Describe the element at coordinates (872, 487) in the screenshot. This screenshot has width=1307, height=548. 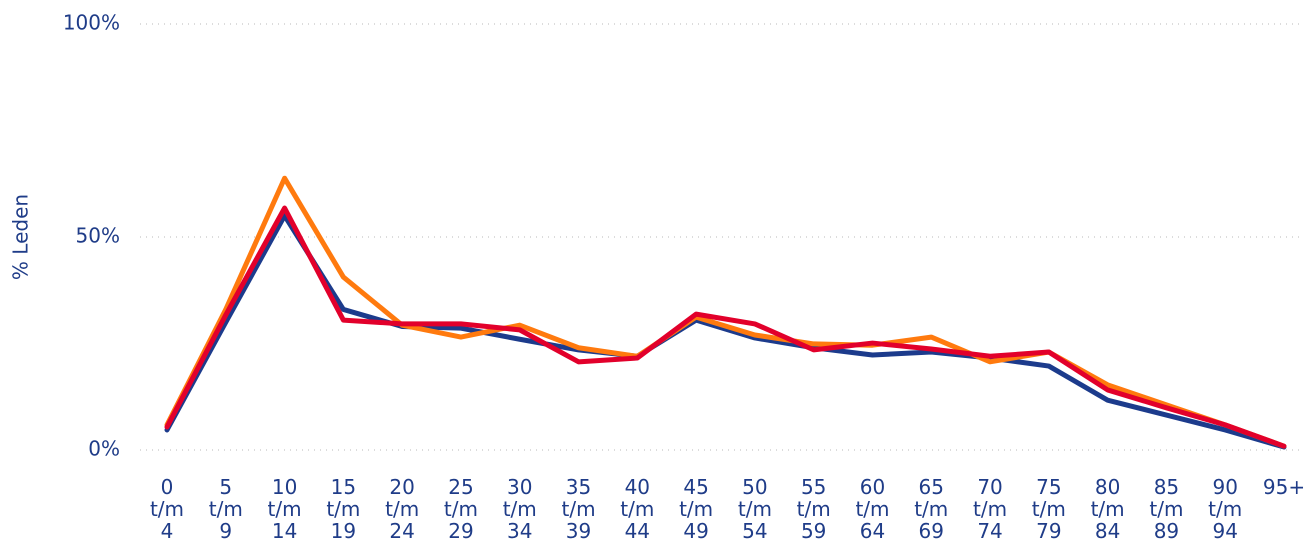
I see `x-tick-line: 60` at that location.